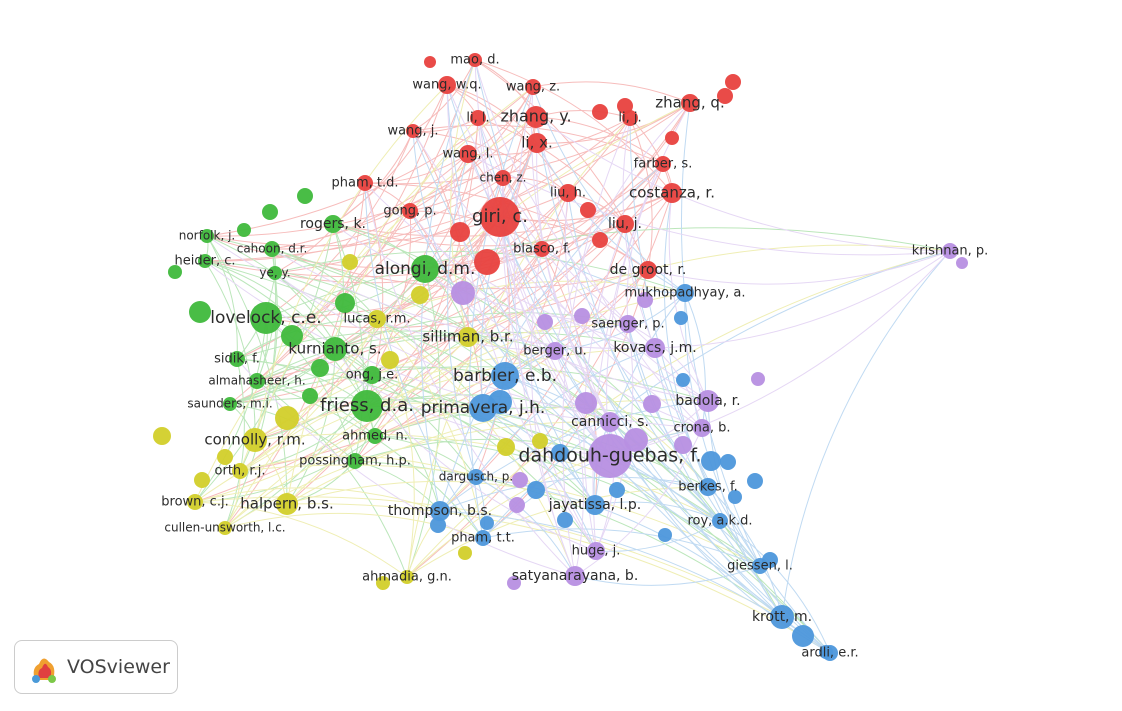 The image size is (1122, 711). What do you see at coordinates (467, 337) in the screenshot?
I see `node-label: silliman, b.r.` at bounding box center [467, 337].